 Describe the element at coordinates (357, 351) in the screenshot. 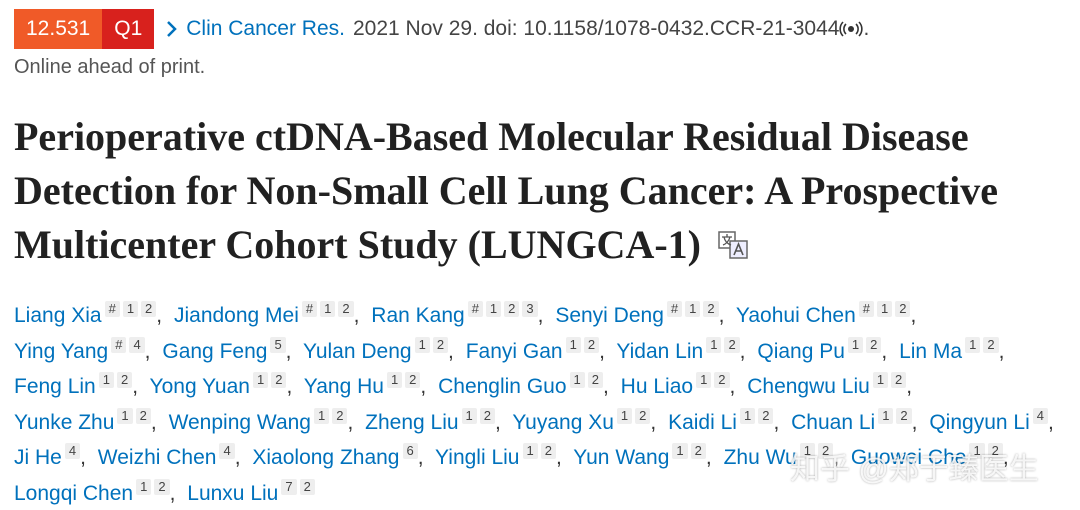

I see `author-name: Yulan Deng` at that location.